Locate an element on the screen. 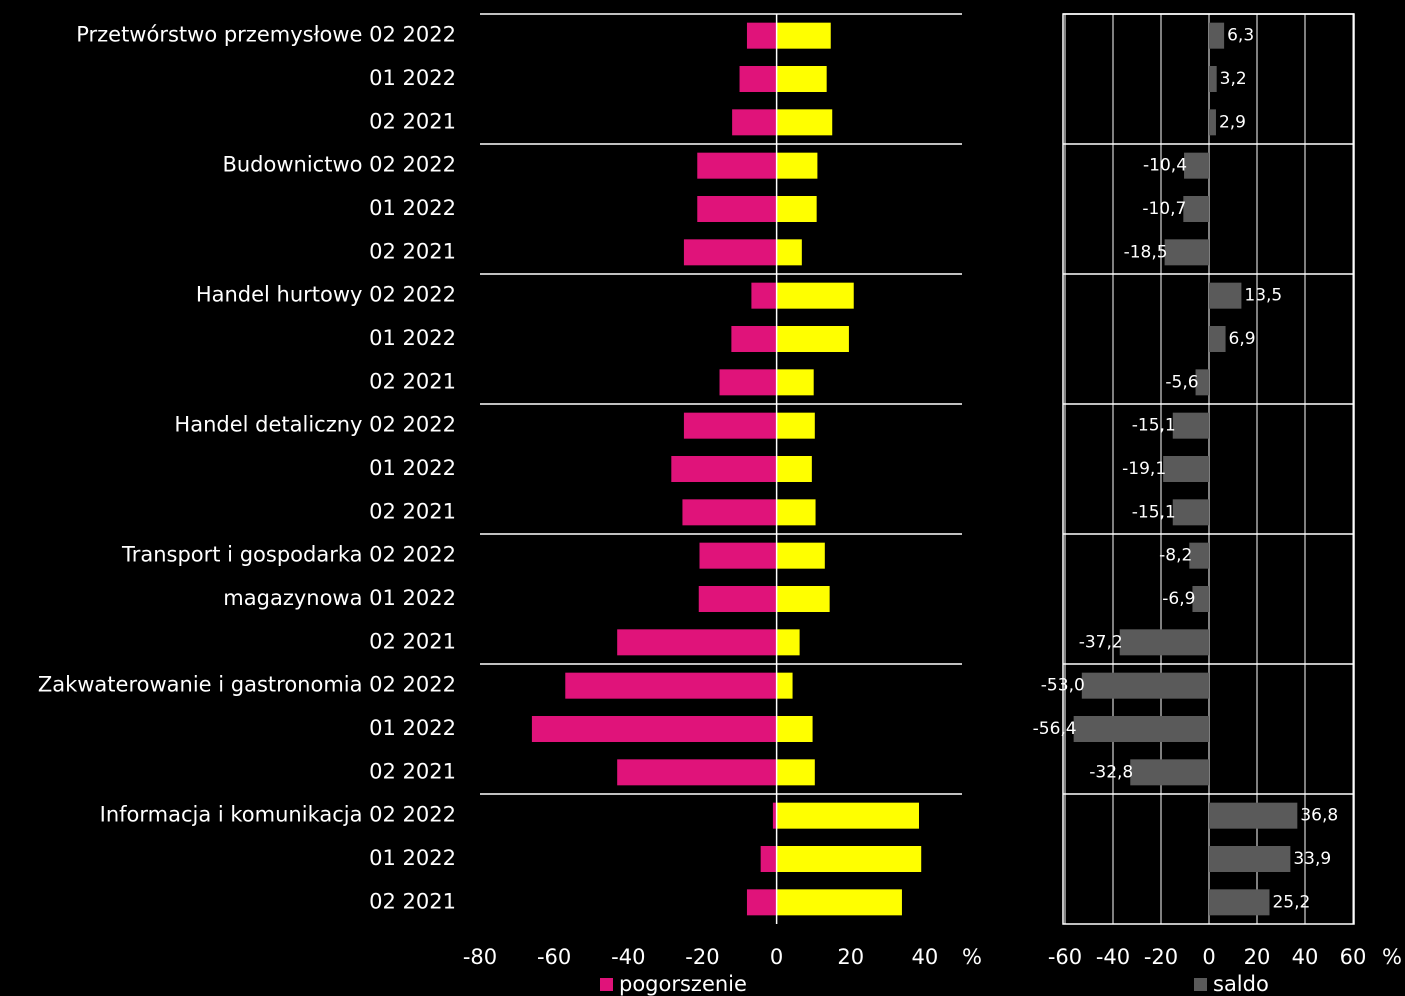 This screenshot has width=1405, height=996. value-label: 13,5 is located at coordinates (1263, 296).